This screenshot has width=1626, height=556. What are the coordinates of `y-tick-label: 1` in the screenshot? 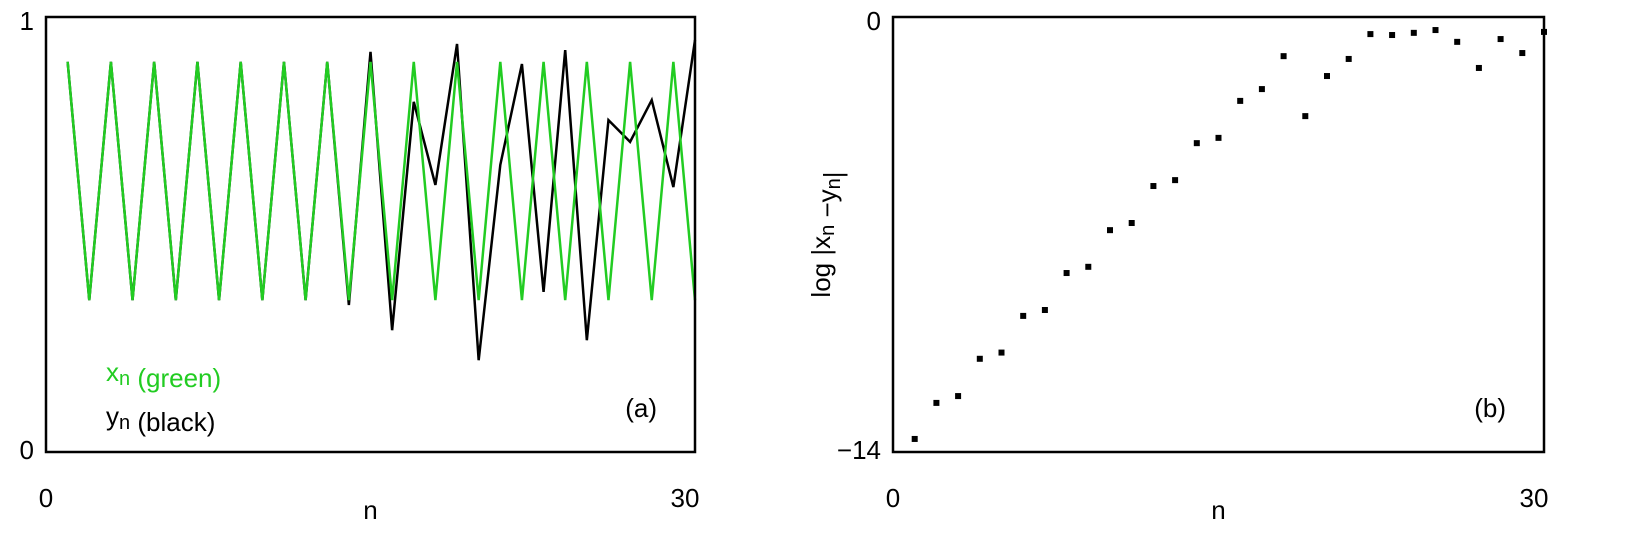 It's located at (27, 21).